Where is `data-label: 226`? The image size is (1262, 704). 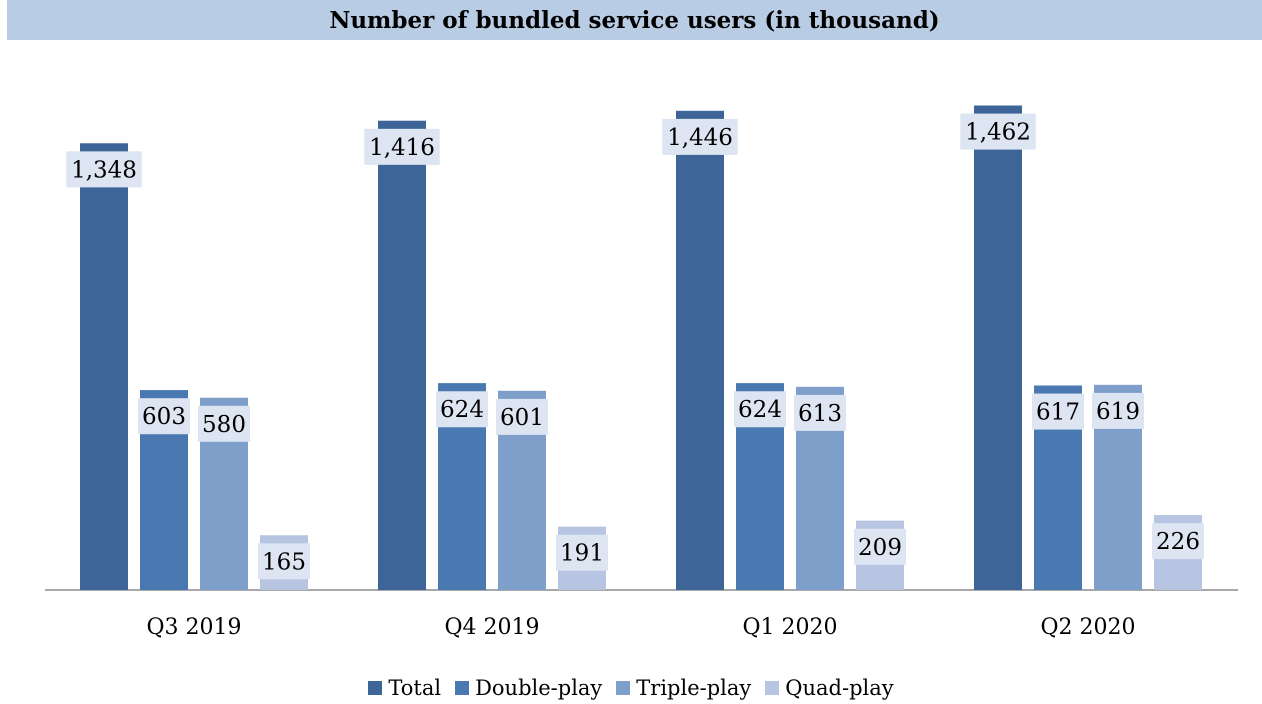
data-label: 226 is located at coordinates (1178, 542).